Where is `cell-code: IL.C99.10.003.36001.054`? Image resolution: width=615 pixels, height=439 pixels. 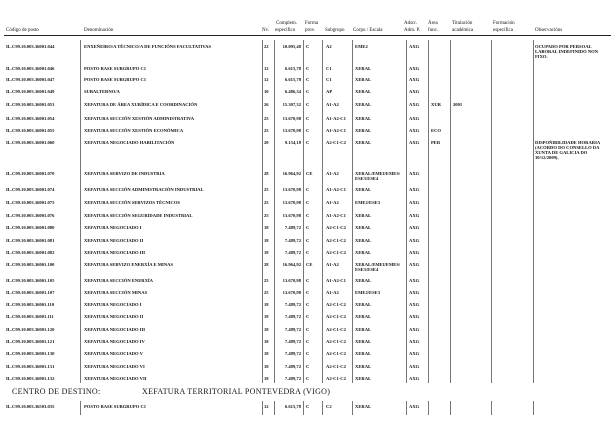 cell-code: IL.C99.10.003.36001.054 is located at coordinates (30, 118).